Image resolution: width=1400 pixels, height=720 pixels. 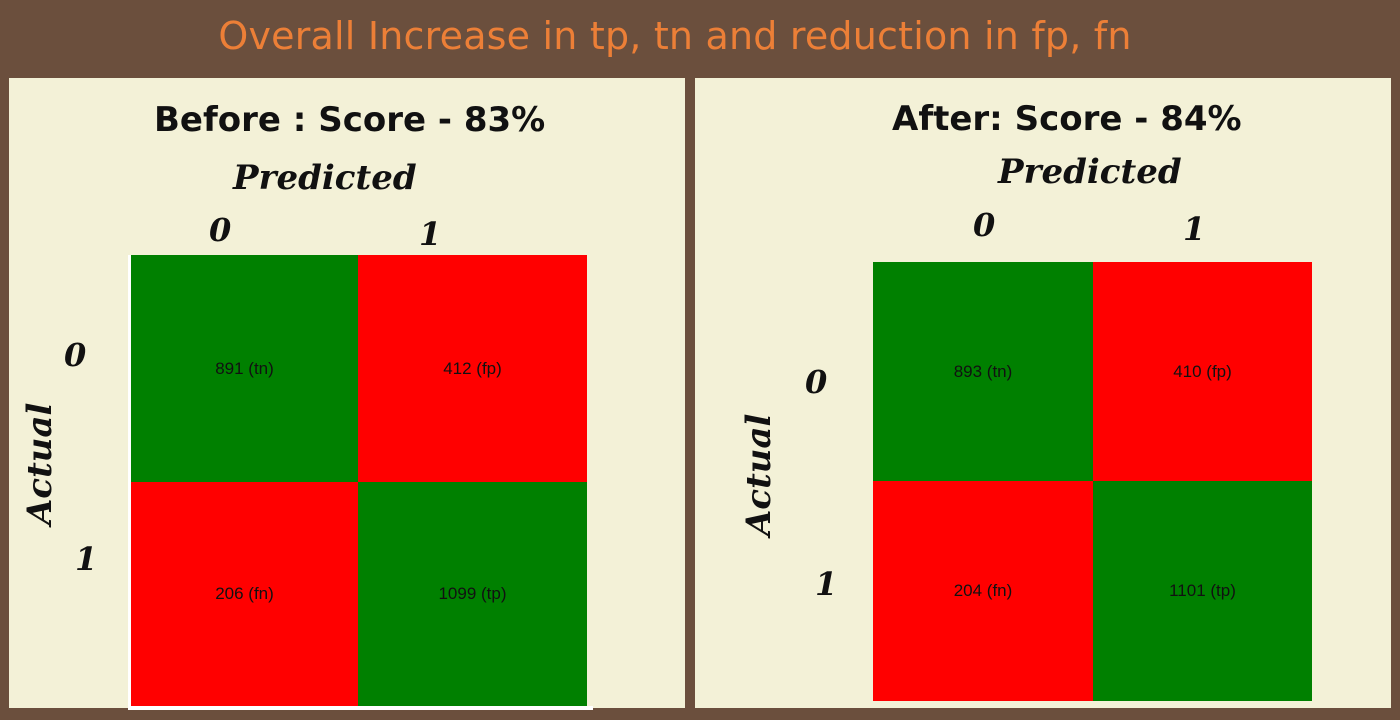 I want to click on before-actual-label: Actual, so click(x=40, y=463).